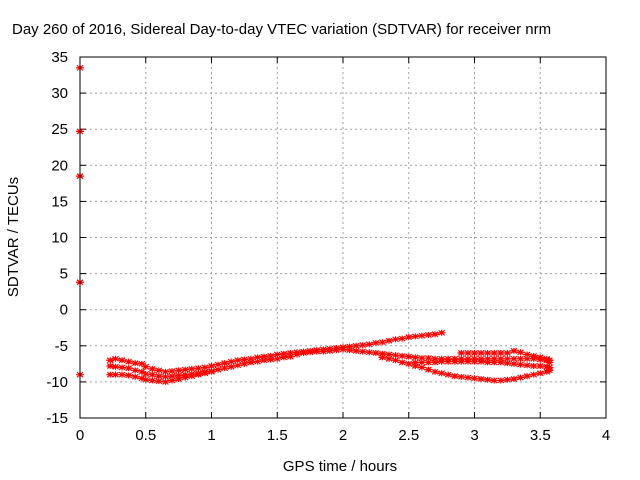 This screenshot has width=640, height=480. Describe the element at coordinates (59, 165) in the screenshot. I see `y-tick-label: 20` at that location.